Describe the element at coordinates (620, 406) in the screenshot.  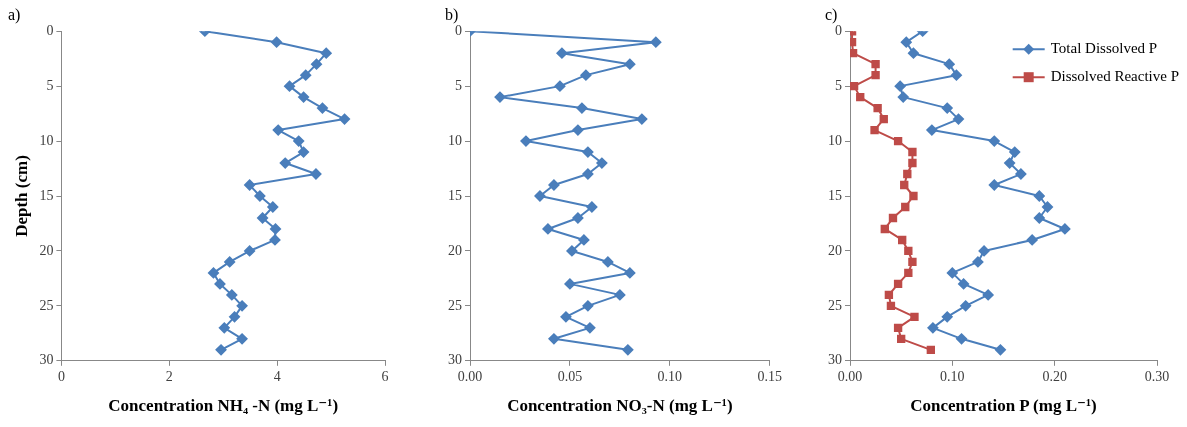
I see `x-axis-title: Concentration NO₃-N (mg L⁻¹)` at that location.